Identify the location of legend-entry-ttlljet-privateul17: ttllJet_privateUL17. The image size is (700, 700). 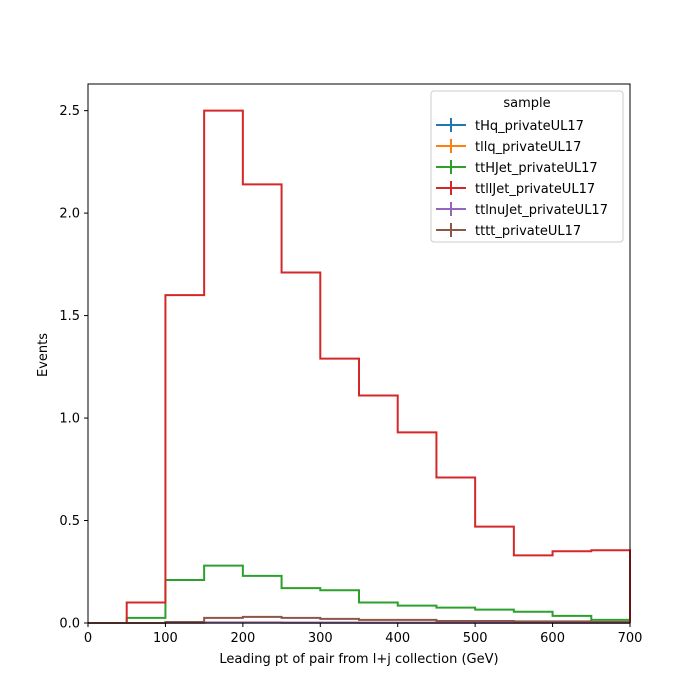
(515, 189).